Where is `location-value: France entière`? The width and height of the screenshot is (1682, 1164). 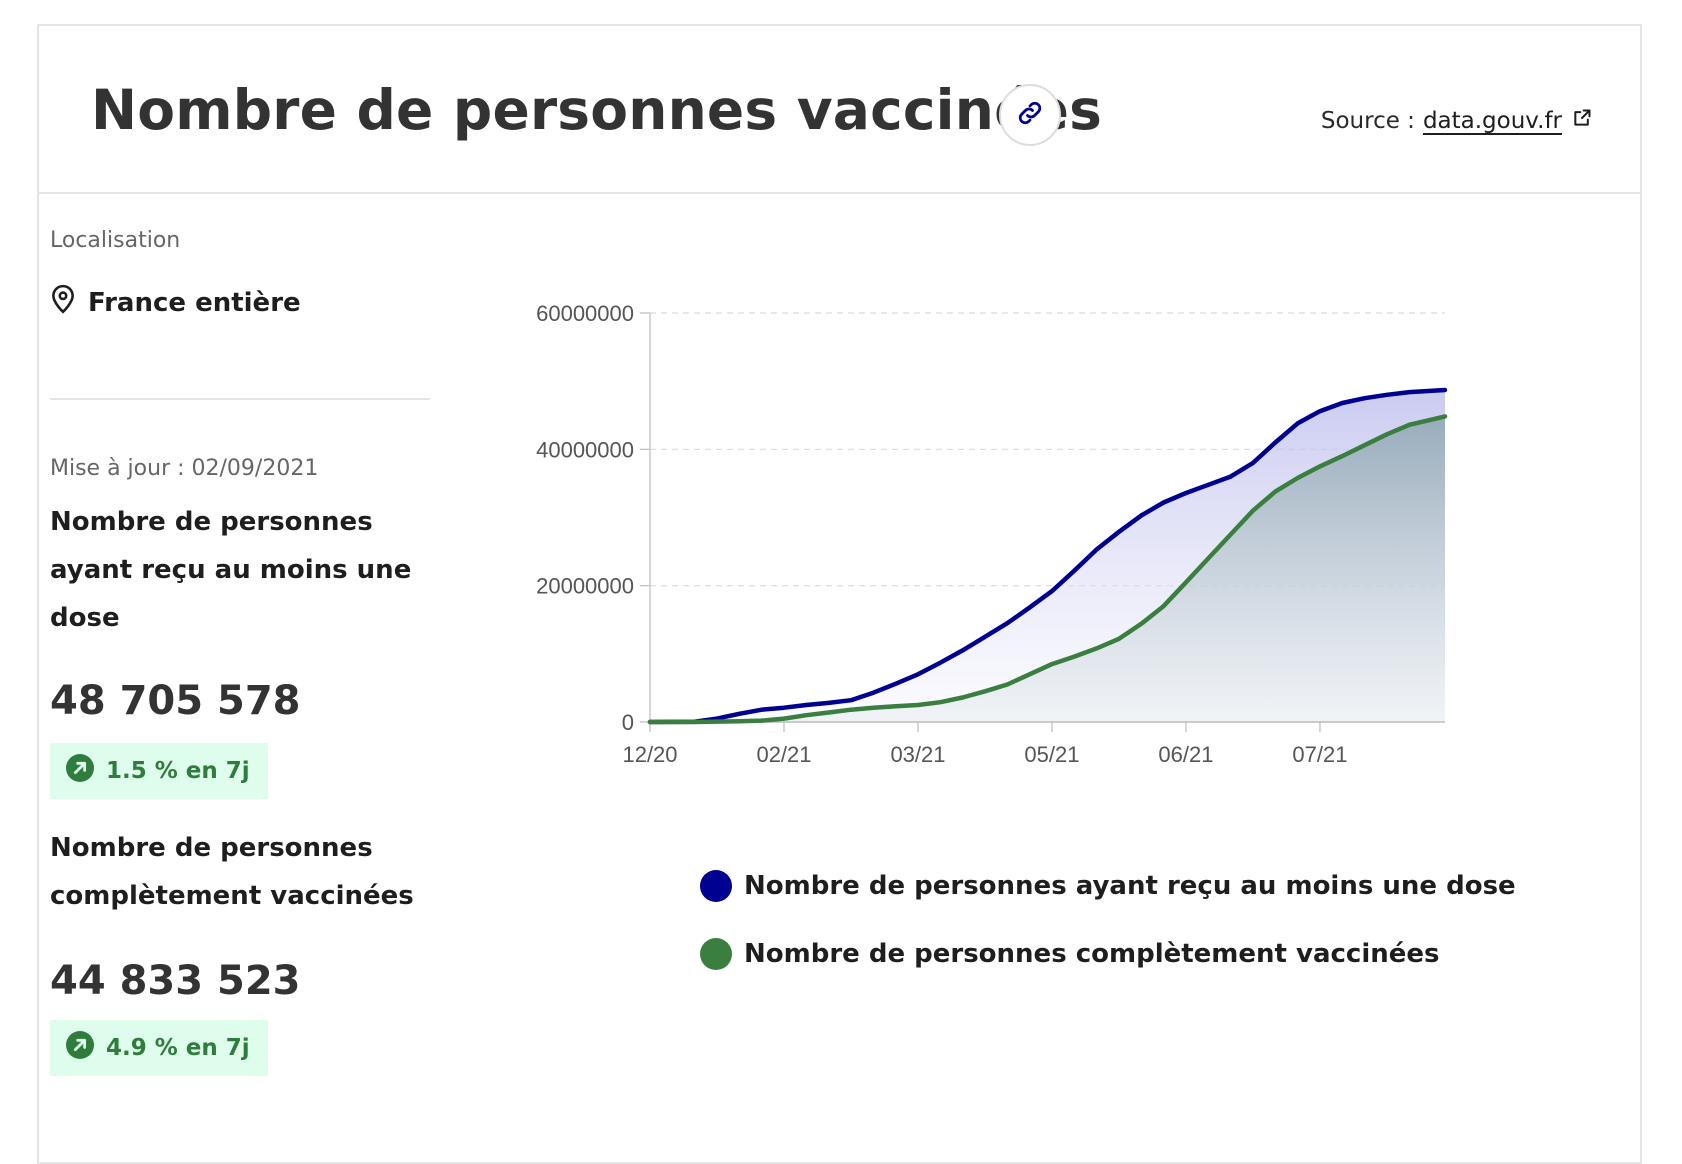
location-value: France entière is located at coordinates (175, 302).